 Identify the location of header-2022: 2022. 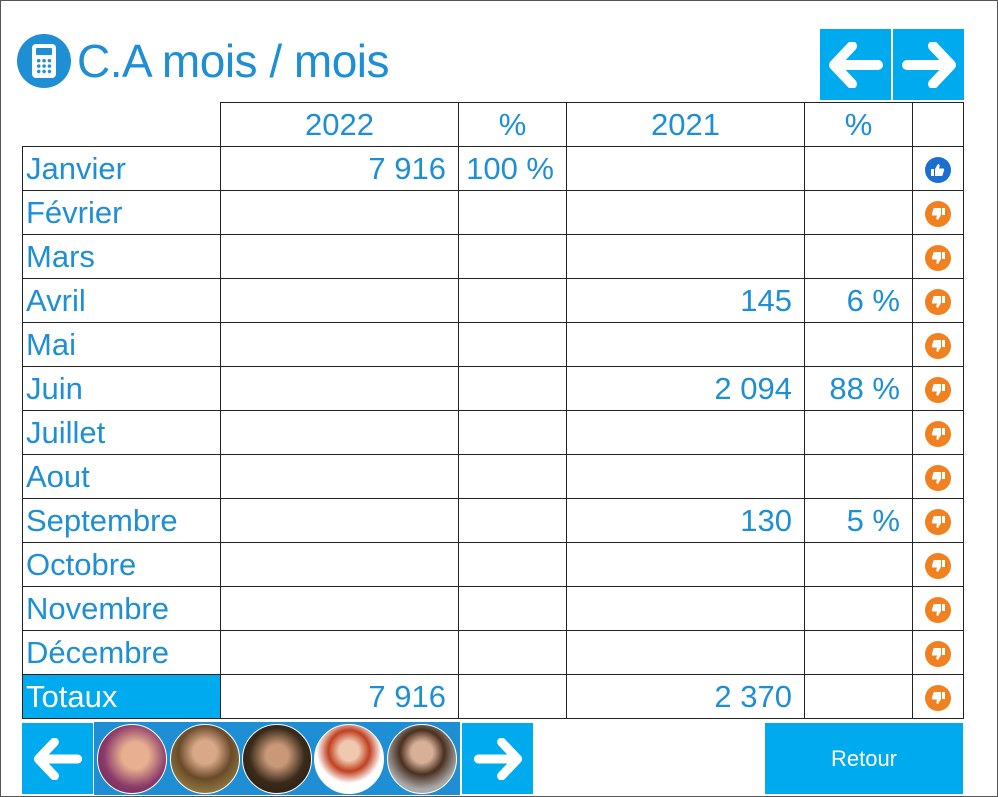
(339, 124).